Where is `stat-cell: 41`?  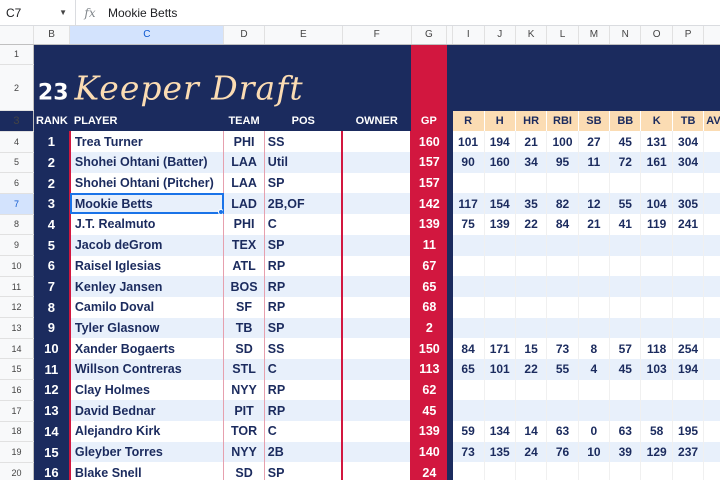
stat-cell: 41 is located at coordinates (625, 224).